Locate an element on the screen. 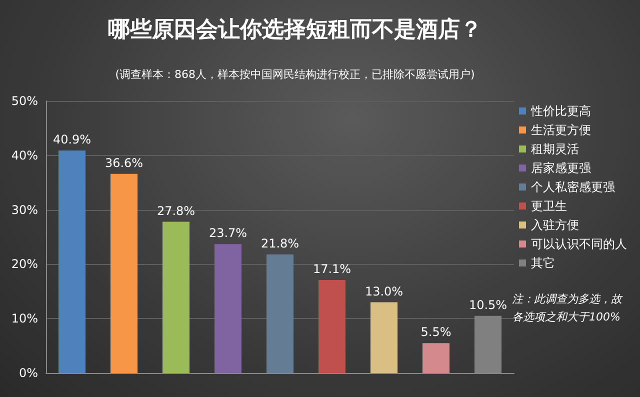 The width and height of the screenshot is (640, 397). chart-subtitle: (调查样本：868人，样本按中国网民结构进行校正，已排除不愿尝试用户) is located at coordinates (295, 74).